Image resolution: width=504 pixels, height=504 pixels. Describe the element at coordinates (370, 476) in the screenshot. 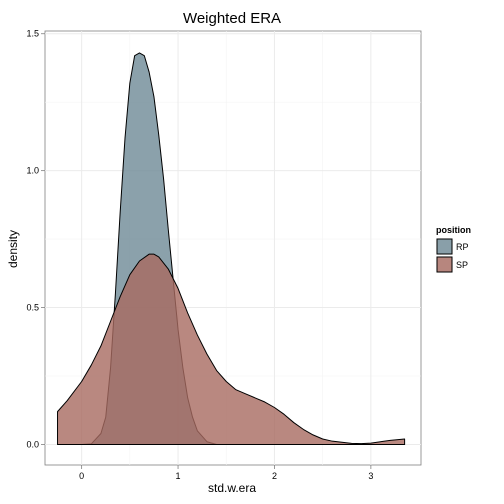

I see `x-tick-label: 3` at that location.